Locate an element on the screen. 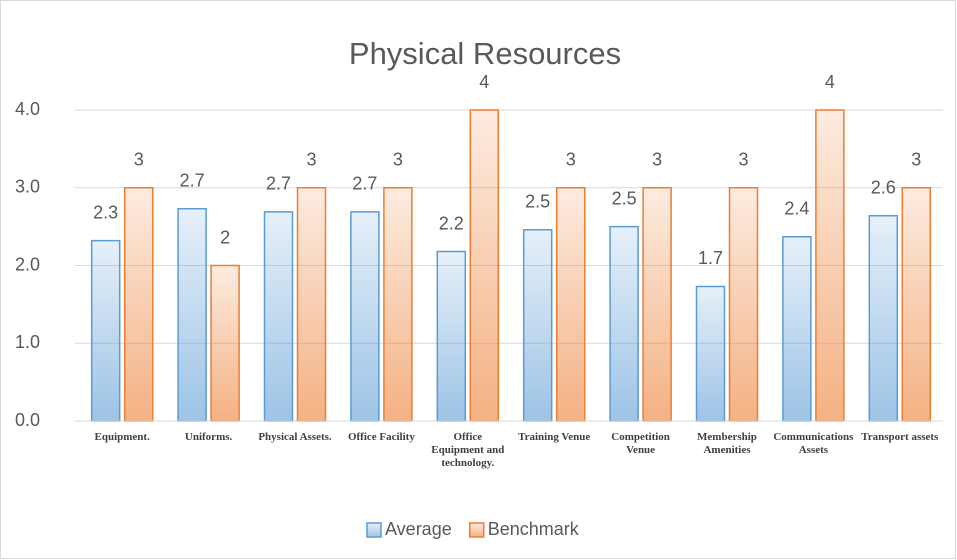 This screenshot has width=957, height=560. y-tick-label: 3.0 is located at coordinates (27, 187).